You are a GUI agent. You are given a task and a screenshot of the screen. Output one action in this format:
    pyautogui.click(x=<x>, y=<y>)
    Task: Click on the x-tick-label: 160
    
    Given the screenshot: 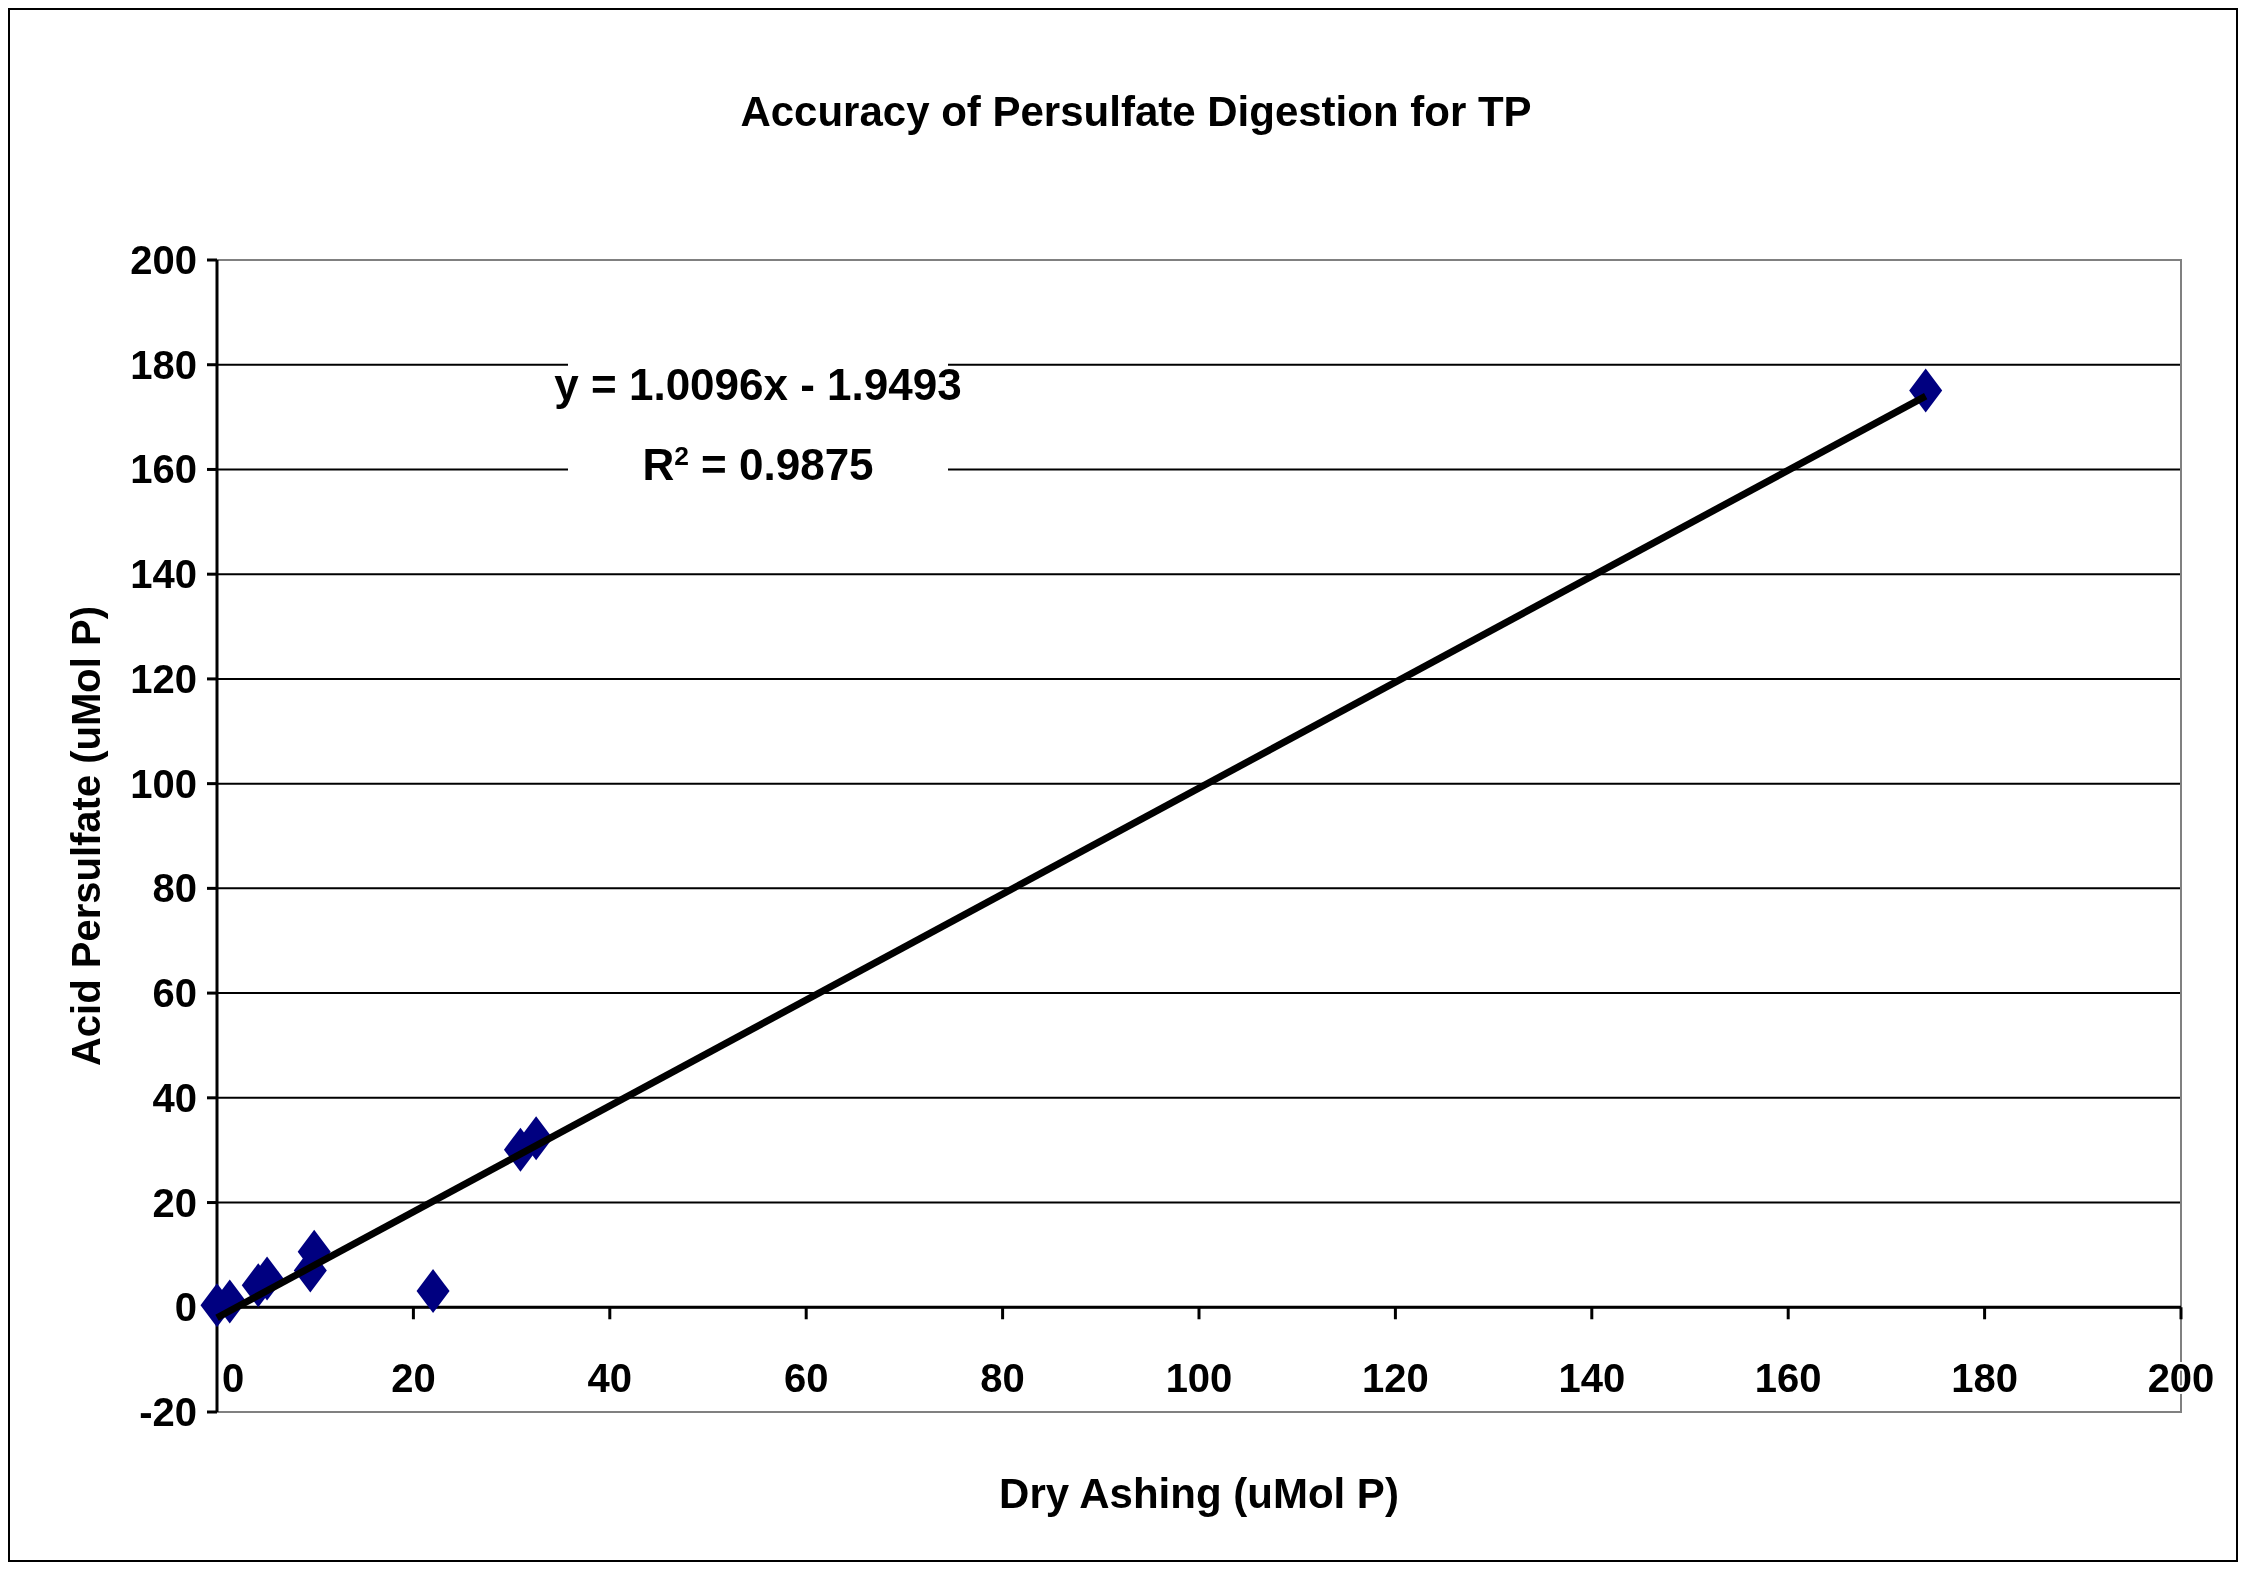 What is the action you would take?
    pyautogui.click(x=1788, y=1378)
    